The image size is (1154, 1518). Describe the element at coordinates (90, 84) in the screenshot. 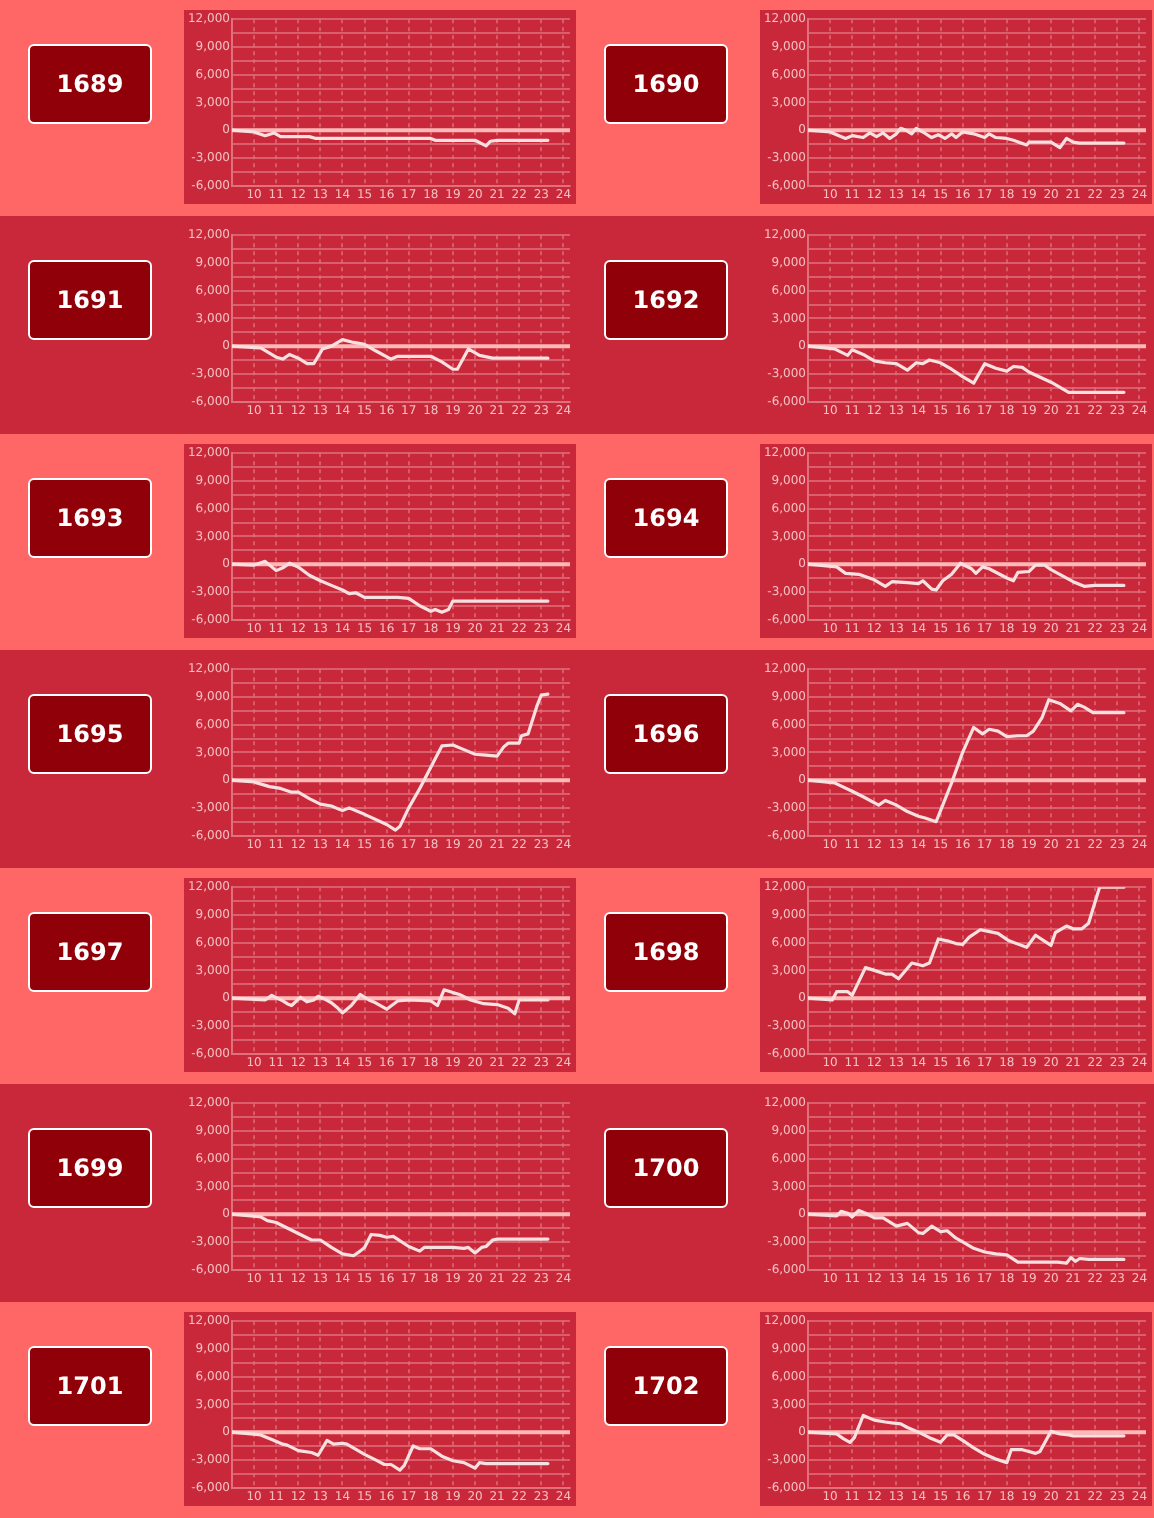

I see `text: 1689` at that location.